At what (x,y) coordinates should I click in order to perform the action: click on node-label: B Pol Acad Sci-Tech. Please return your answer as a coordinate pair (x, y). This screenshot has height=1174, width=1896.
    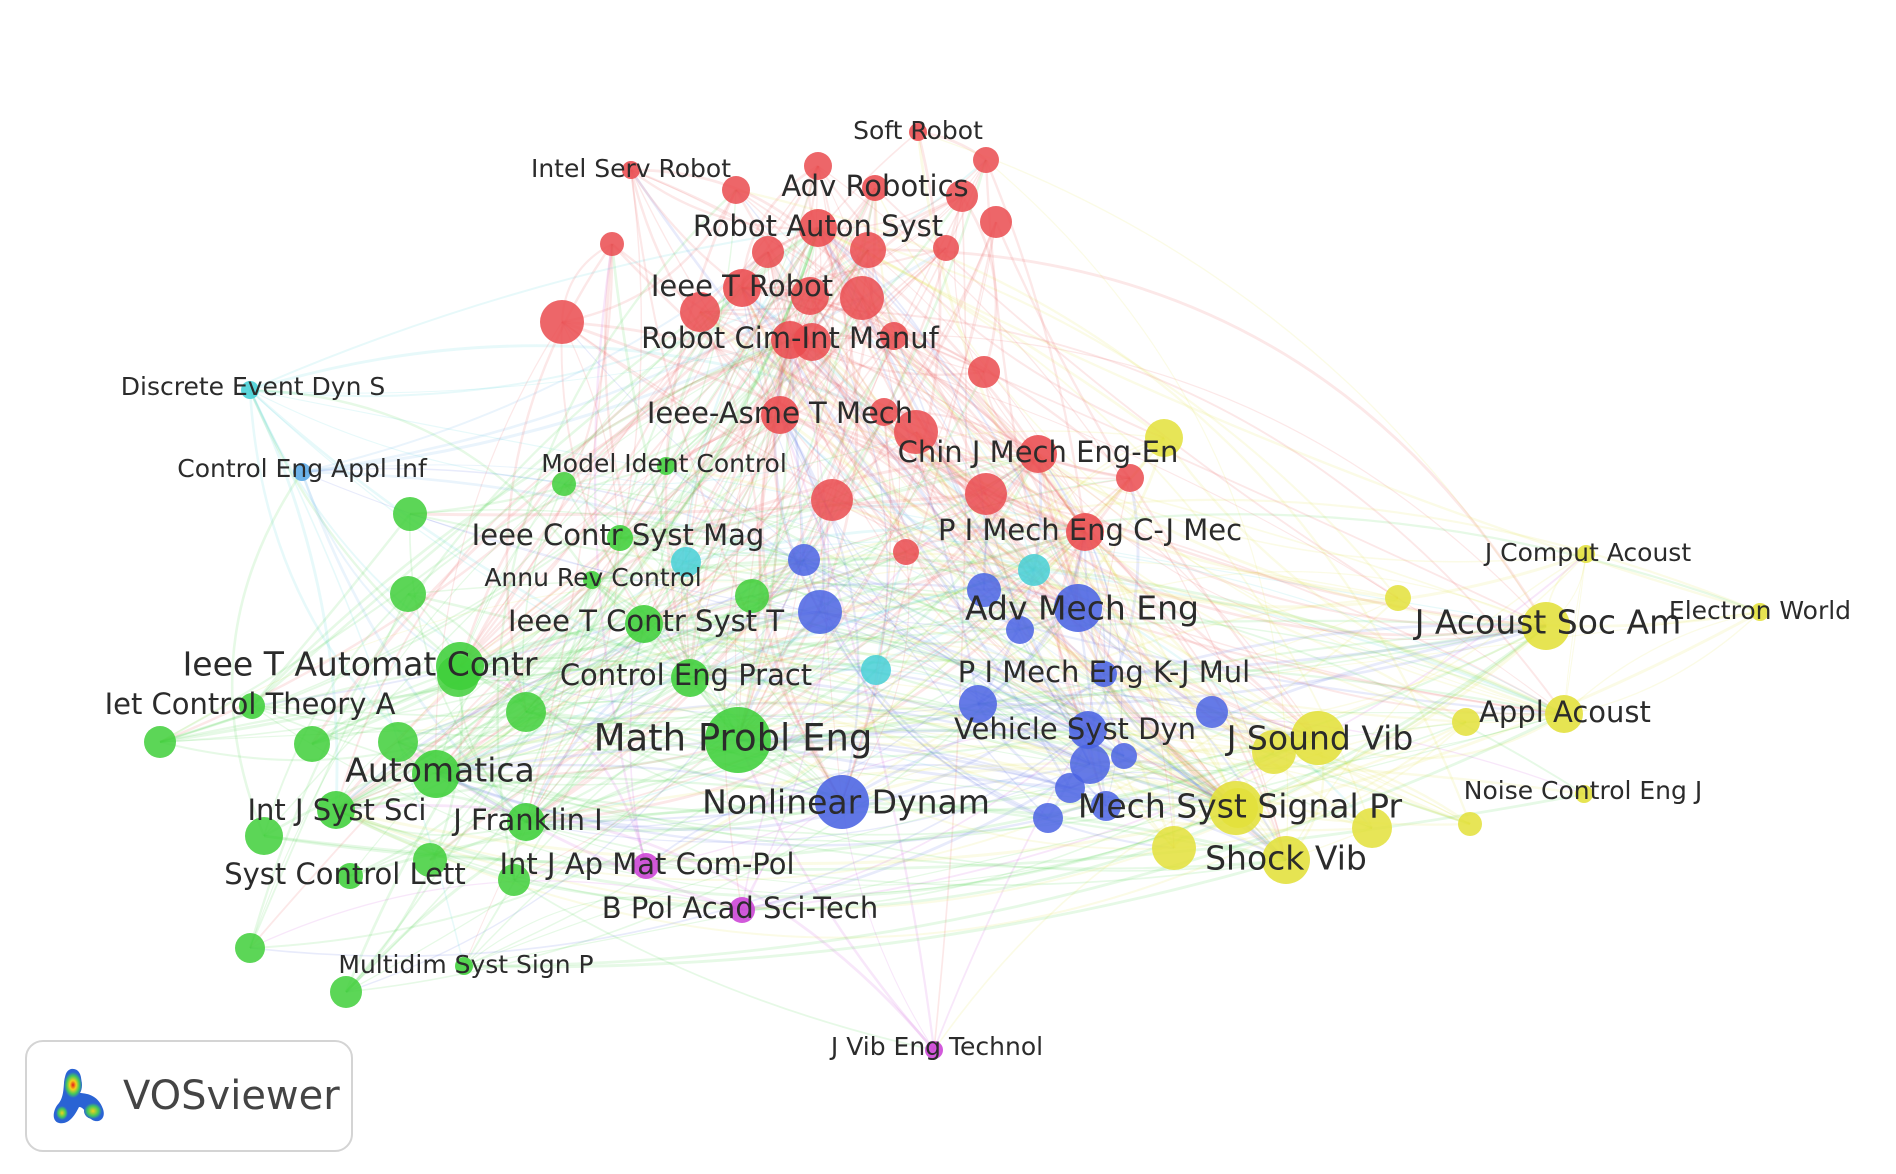
    Looking at the image, I should click on (740, 908).